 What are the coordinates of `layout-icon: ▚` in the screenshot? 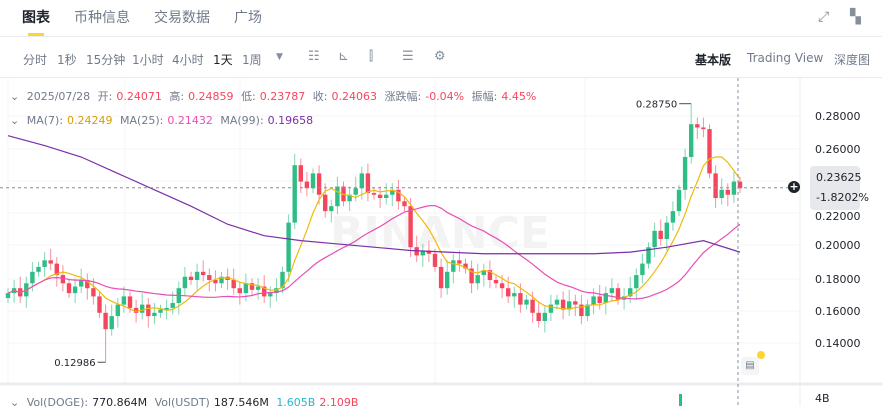 It's located at (855, 17).